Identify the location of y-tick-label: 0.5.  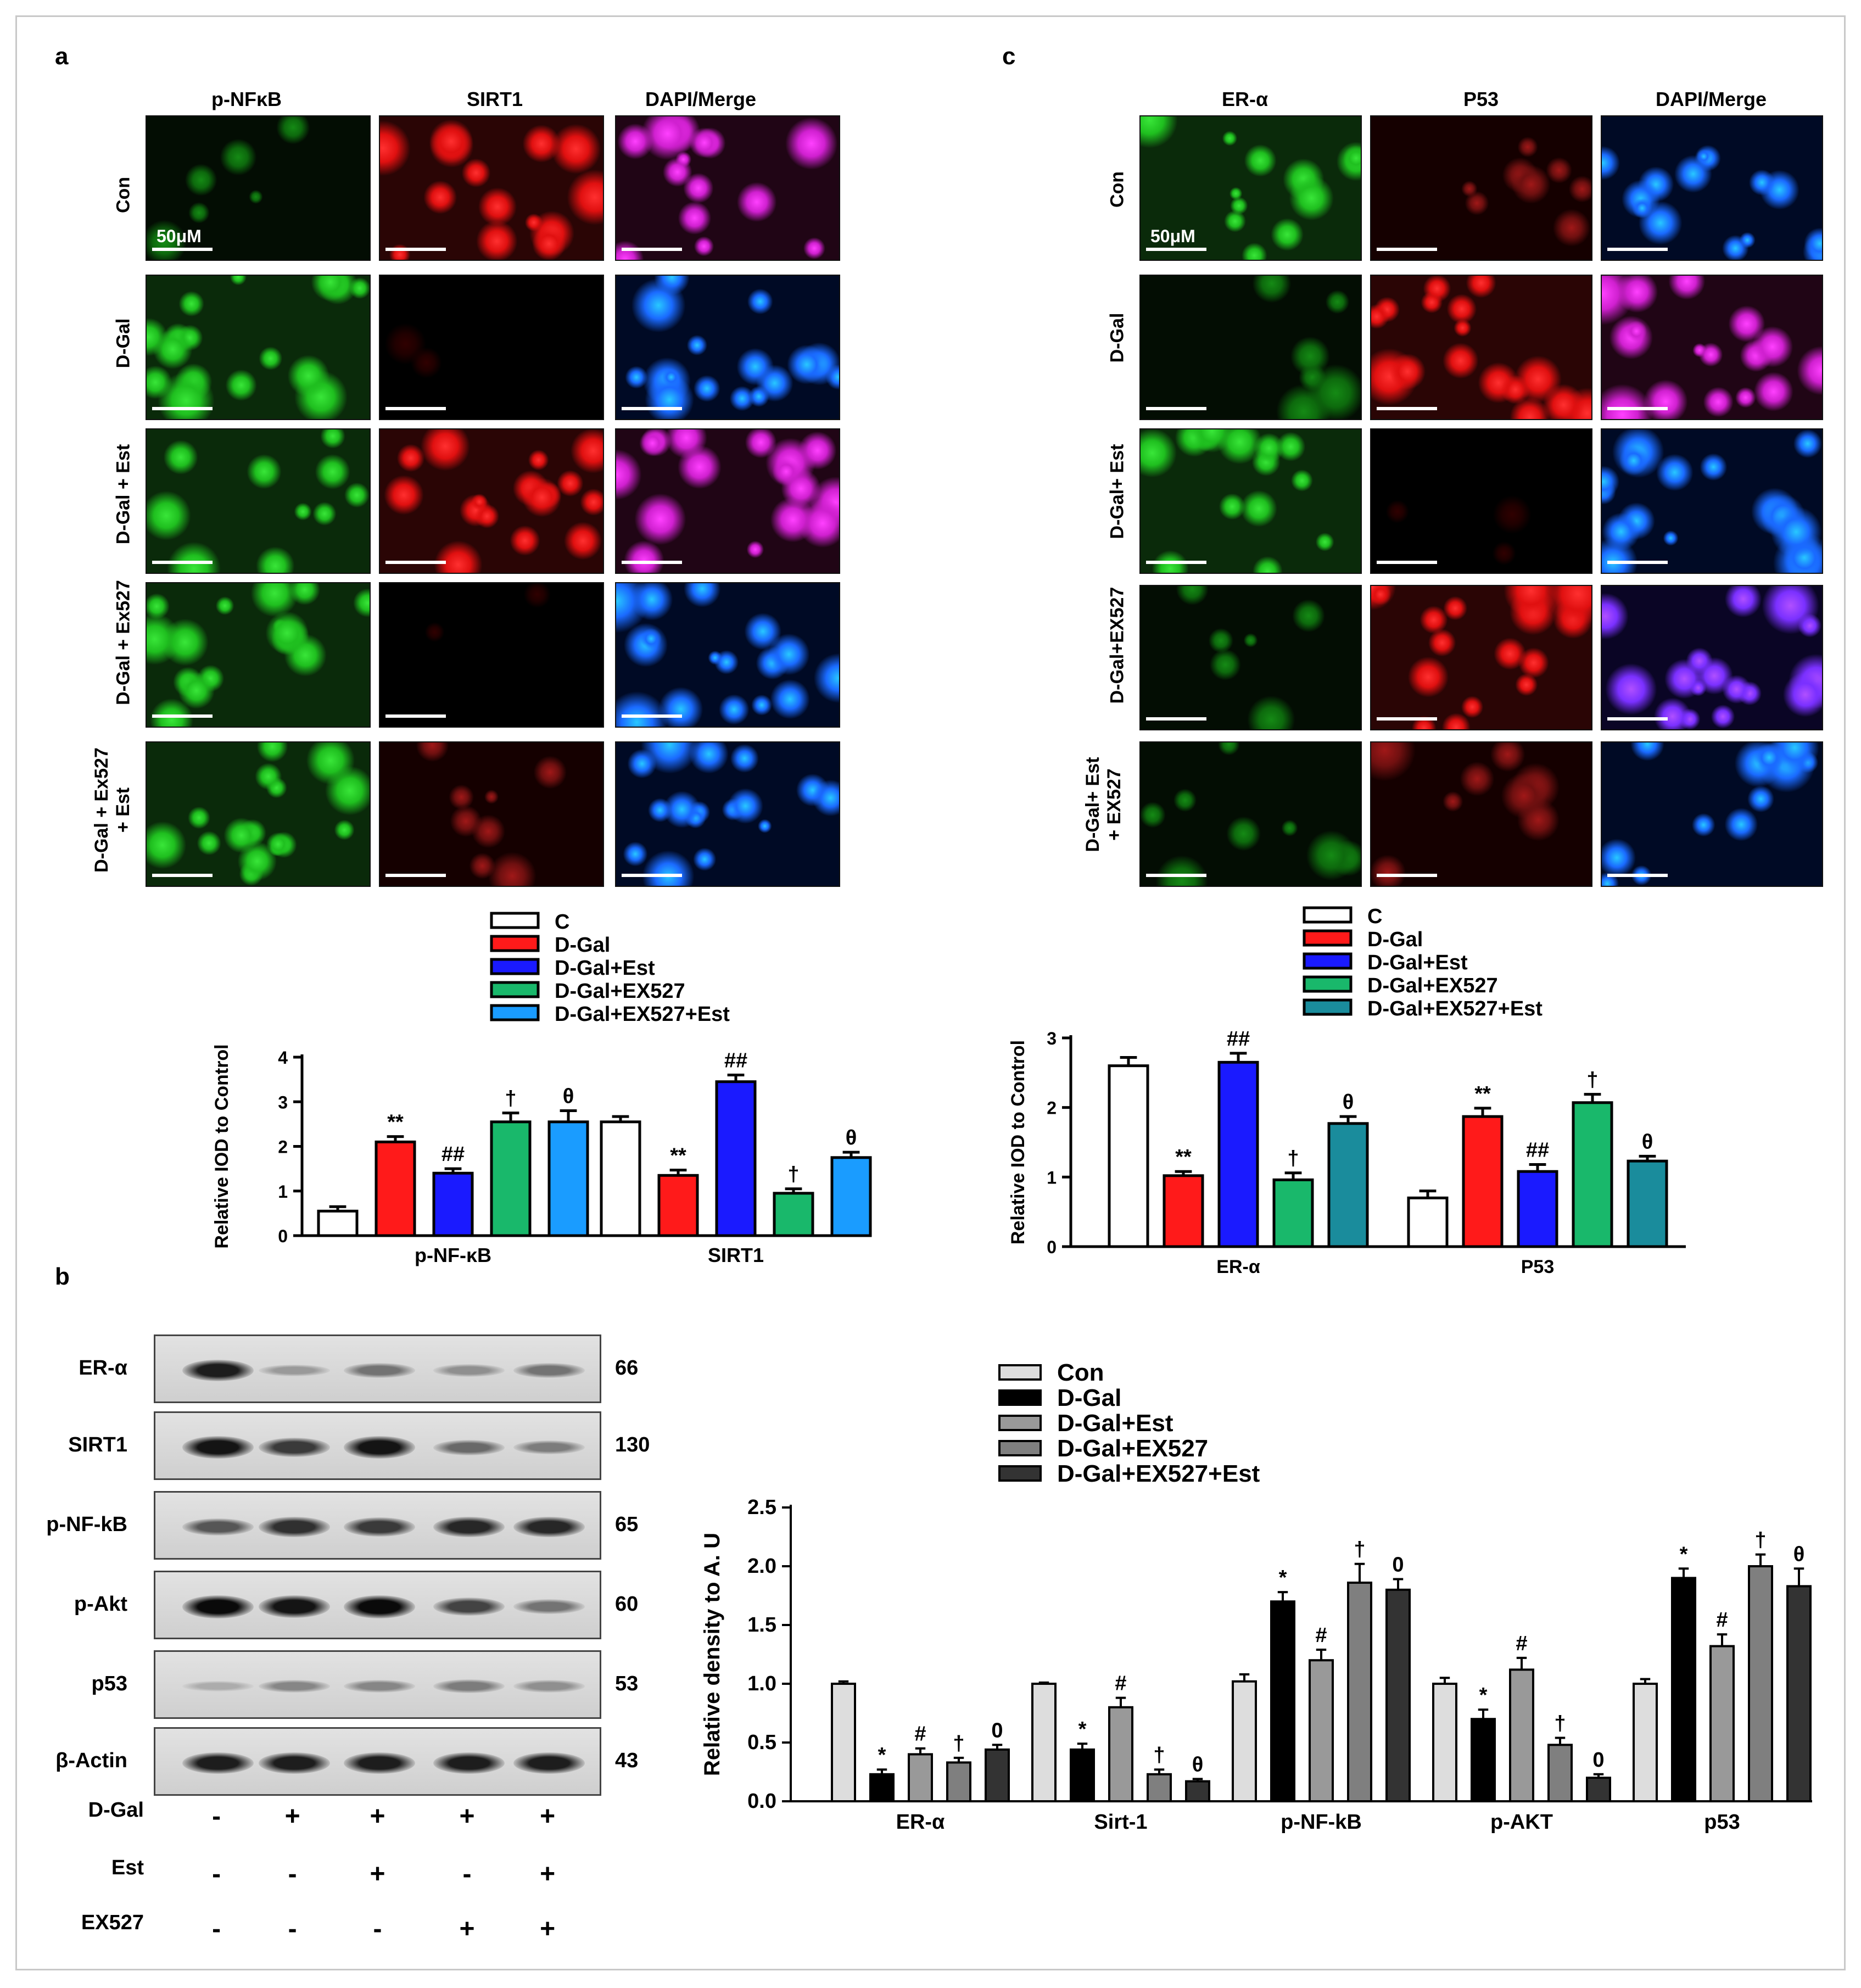
(761, 1742).